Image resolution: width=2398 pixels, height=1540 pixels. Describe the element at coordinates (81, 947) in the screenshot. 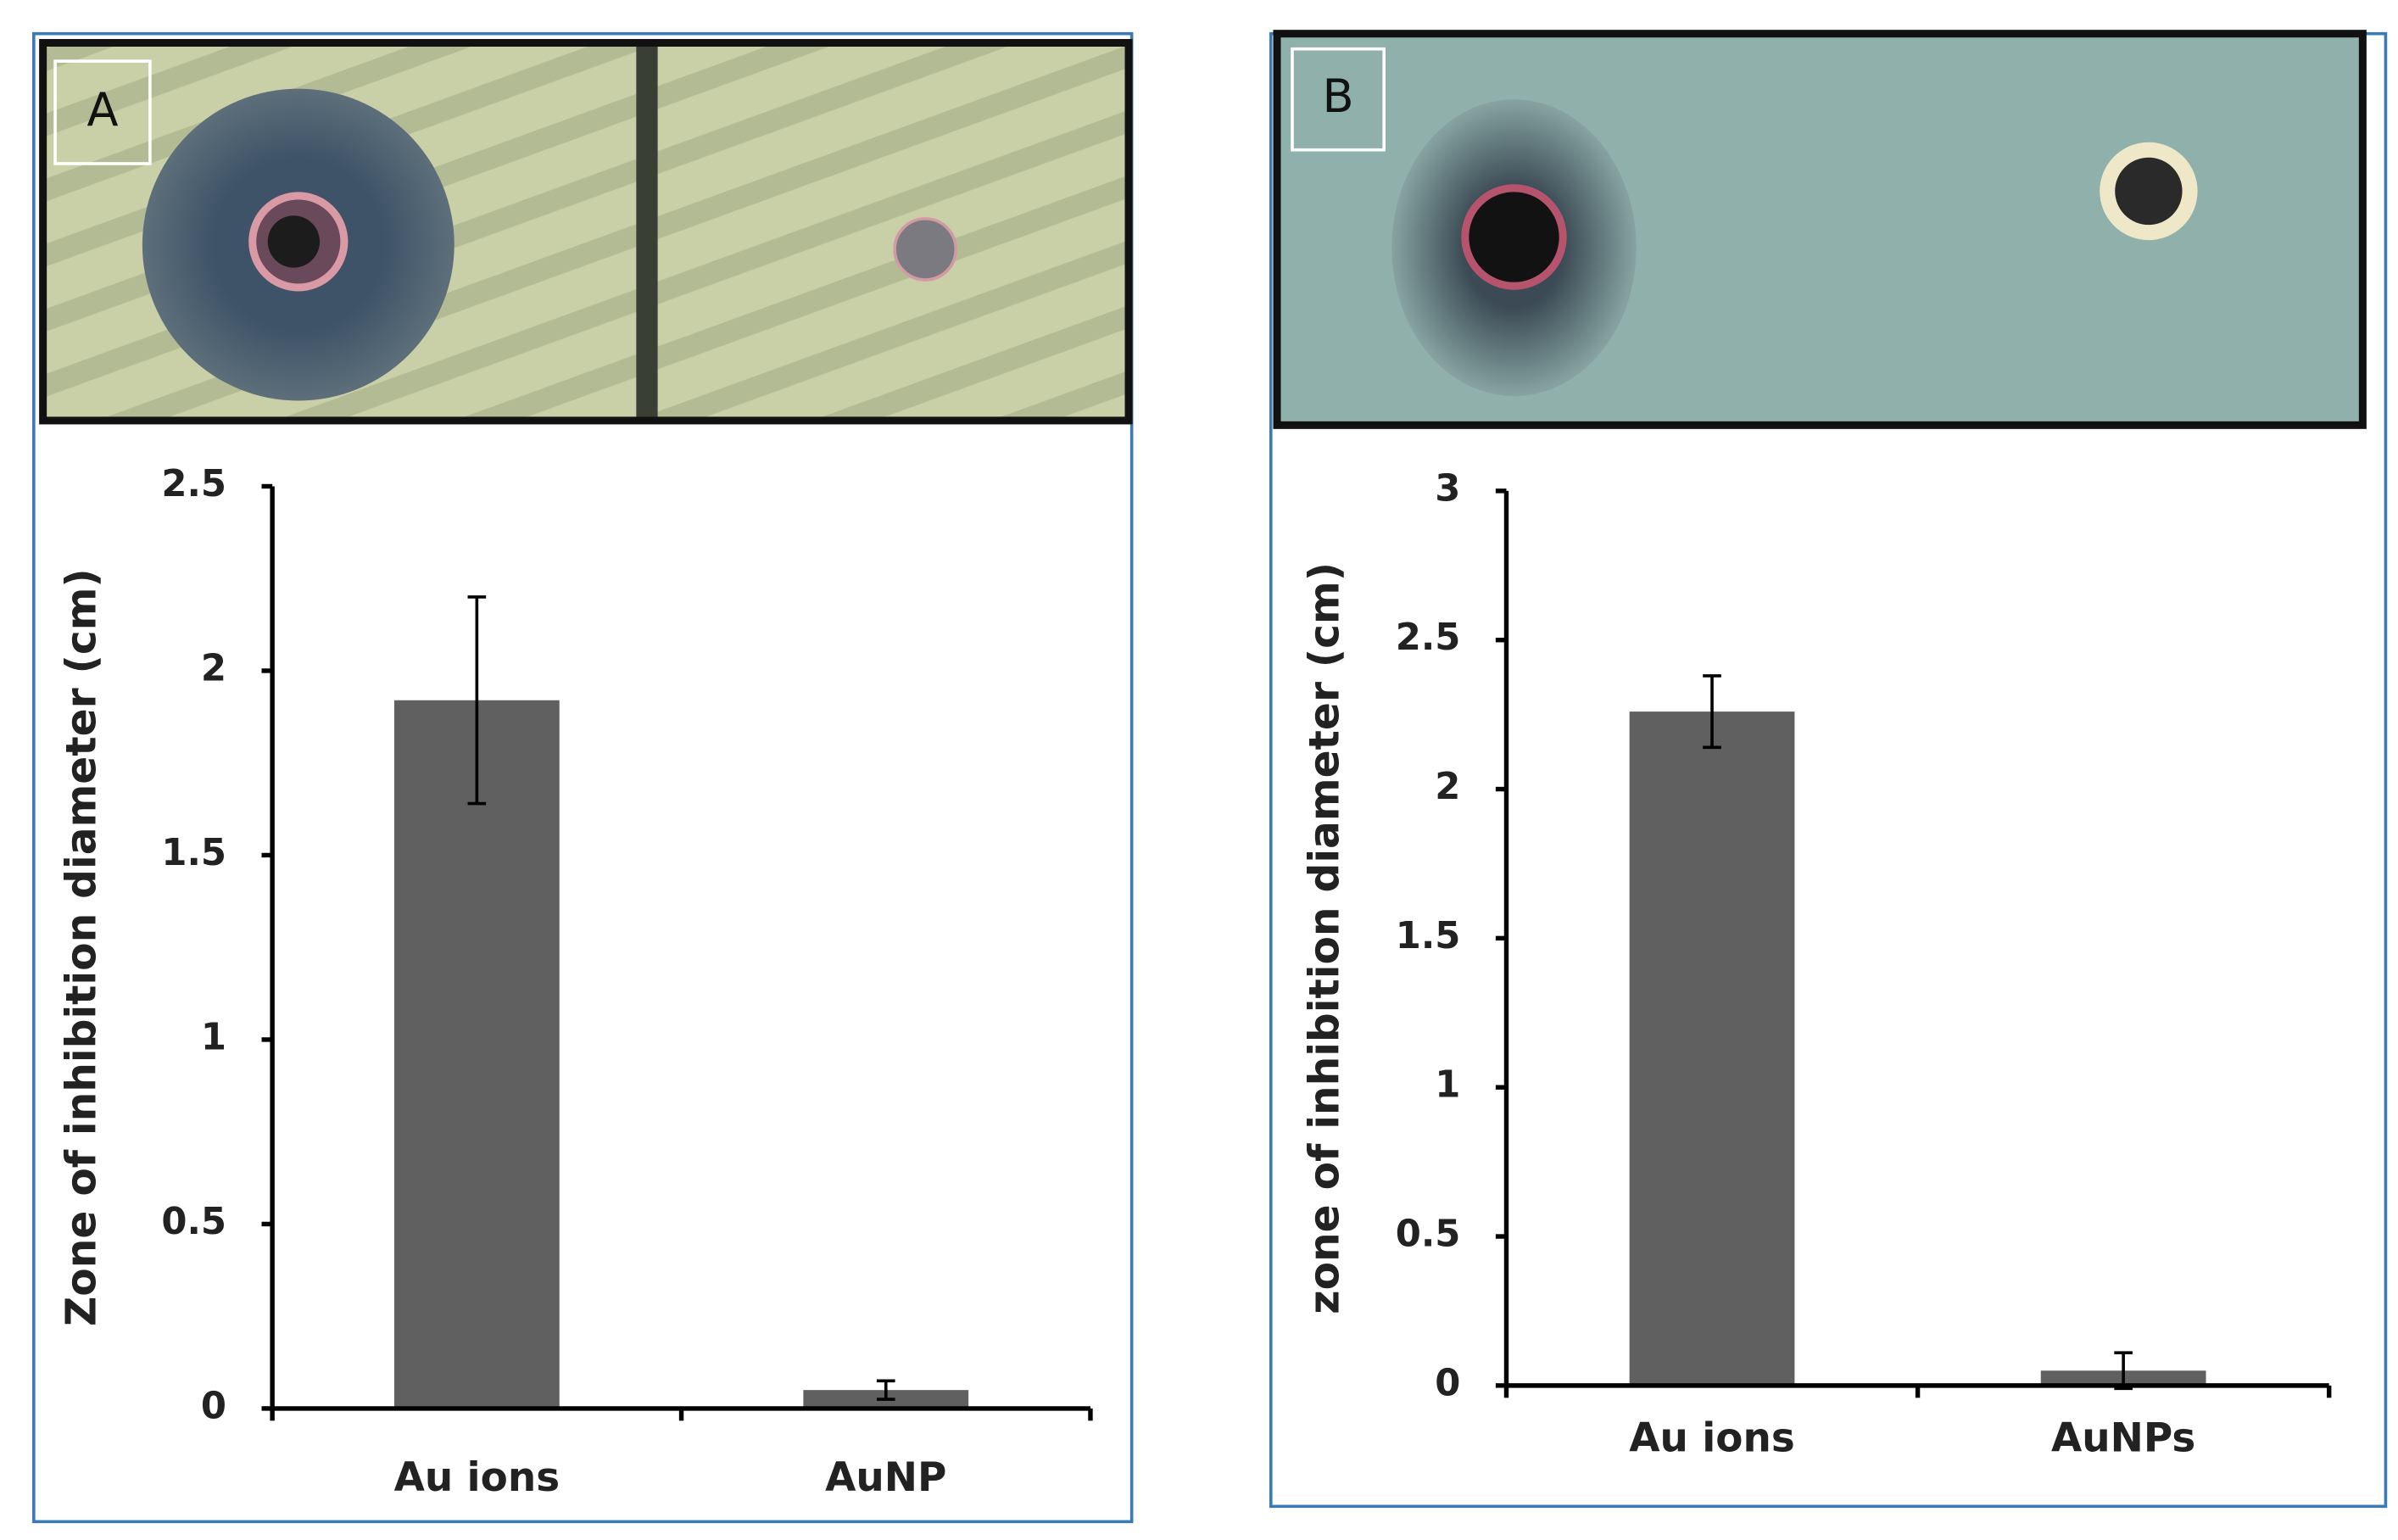

I see `y-axis-label: Zone of inhibition diameter (cm)` at that location.